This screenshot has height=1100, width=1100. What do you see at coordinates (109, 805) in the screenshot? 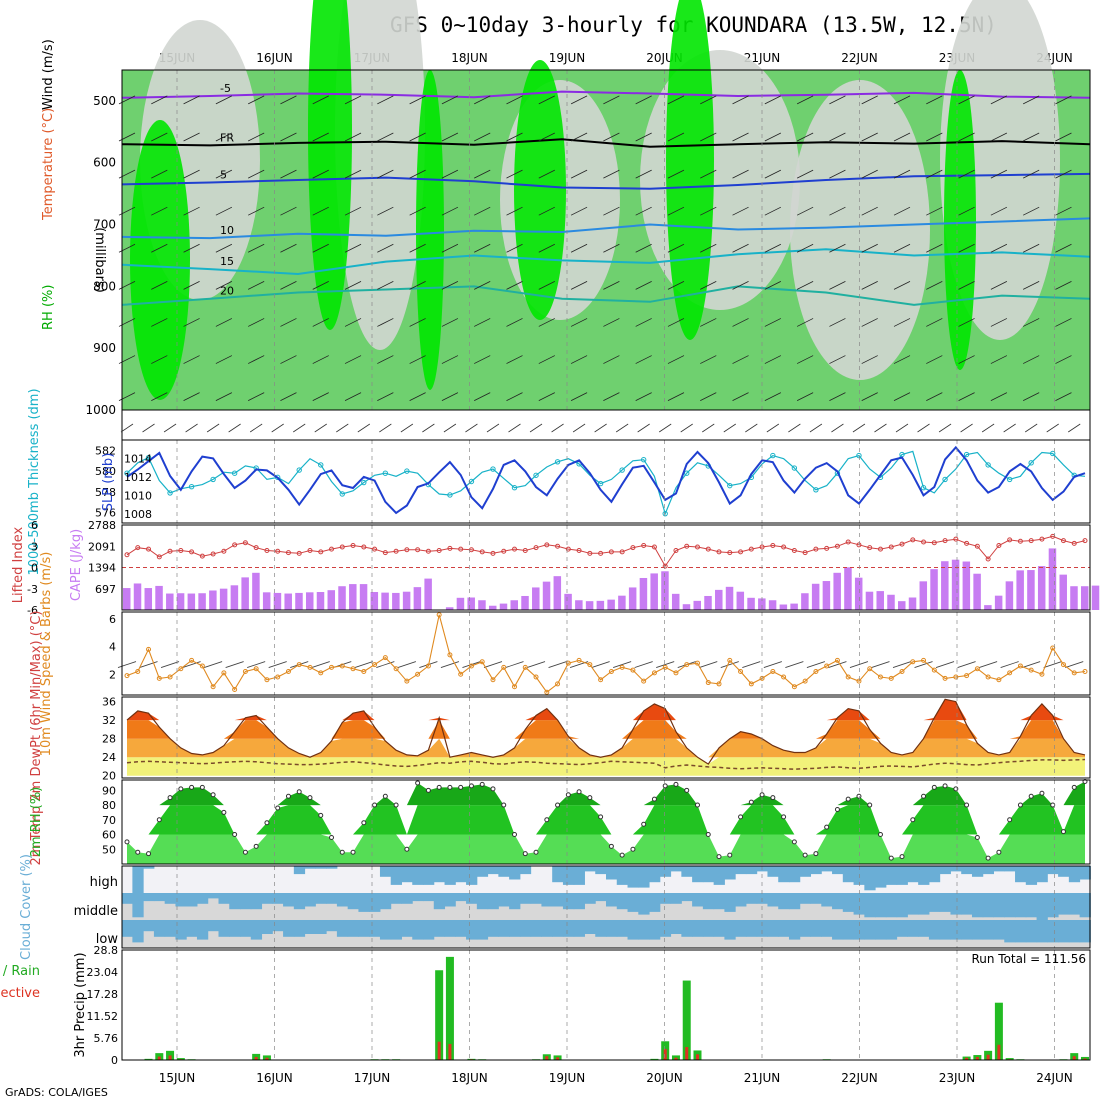
I see `y-tick-label: 80` at bounding box center [109, 805].